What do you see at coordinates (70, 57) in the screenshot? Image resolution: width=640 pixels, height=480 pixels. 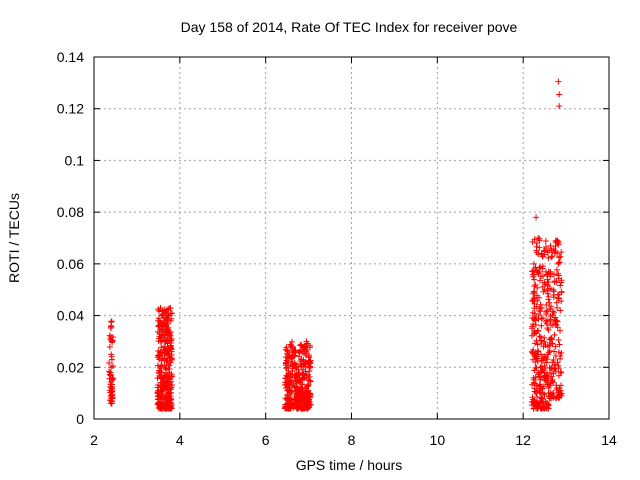 I see `y-tick-label: 0.14` at bounding box center [70, 57].